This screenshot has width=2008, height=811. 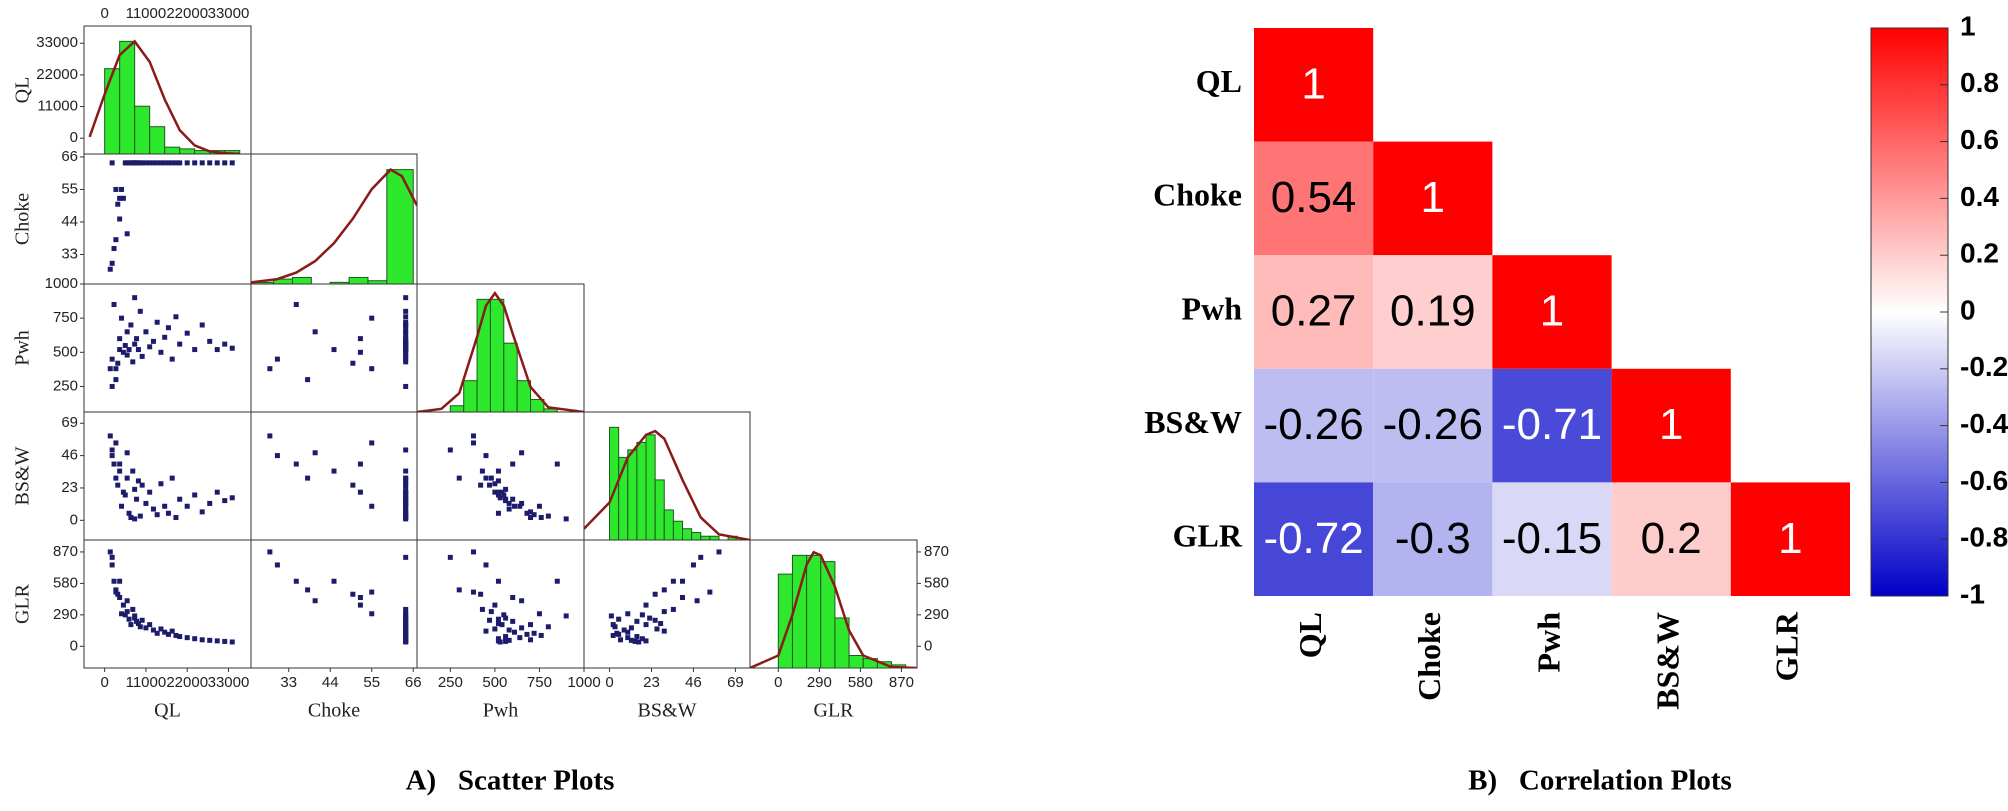 What do you see at coordinates (104, 682) in the screenshot?
I see `x-tick-label: 0` at bounding box center [104, 682].